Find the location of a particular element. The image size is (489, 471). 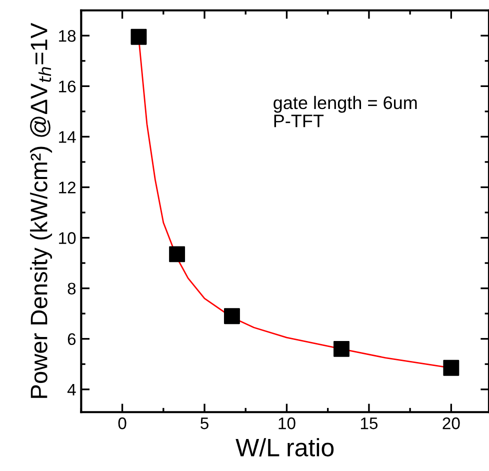

y-tick-label: 10 is located at coordinates (67, 238).